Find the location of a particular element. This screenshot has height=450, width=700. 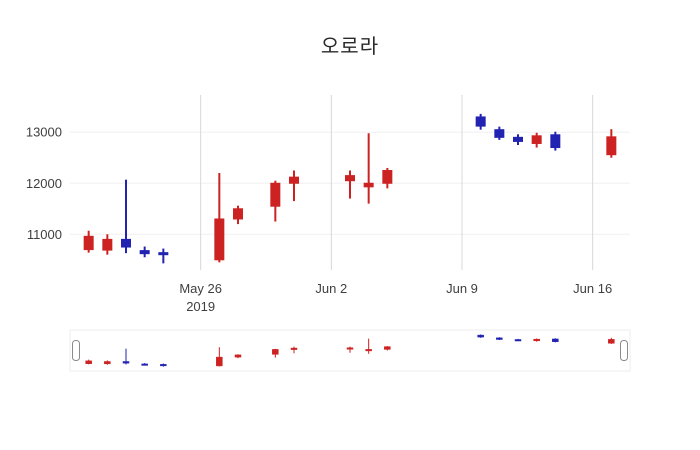

y-tick-label: 12000 is located at coordinates (44, 183).